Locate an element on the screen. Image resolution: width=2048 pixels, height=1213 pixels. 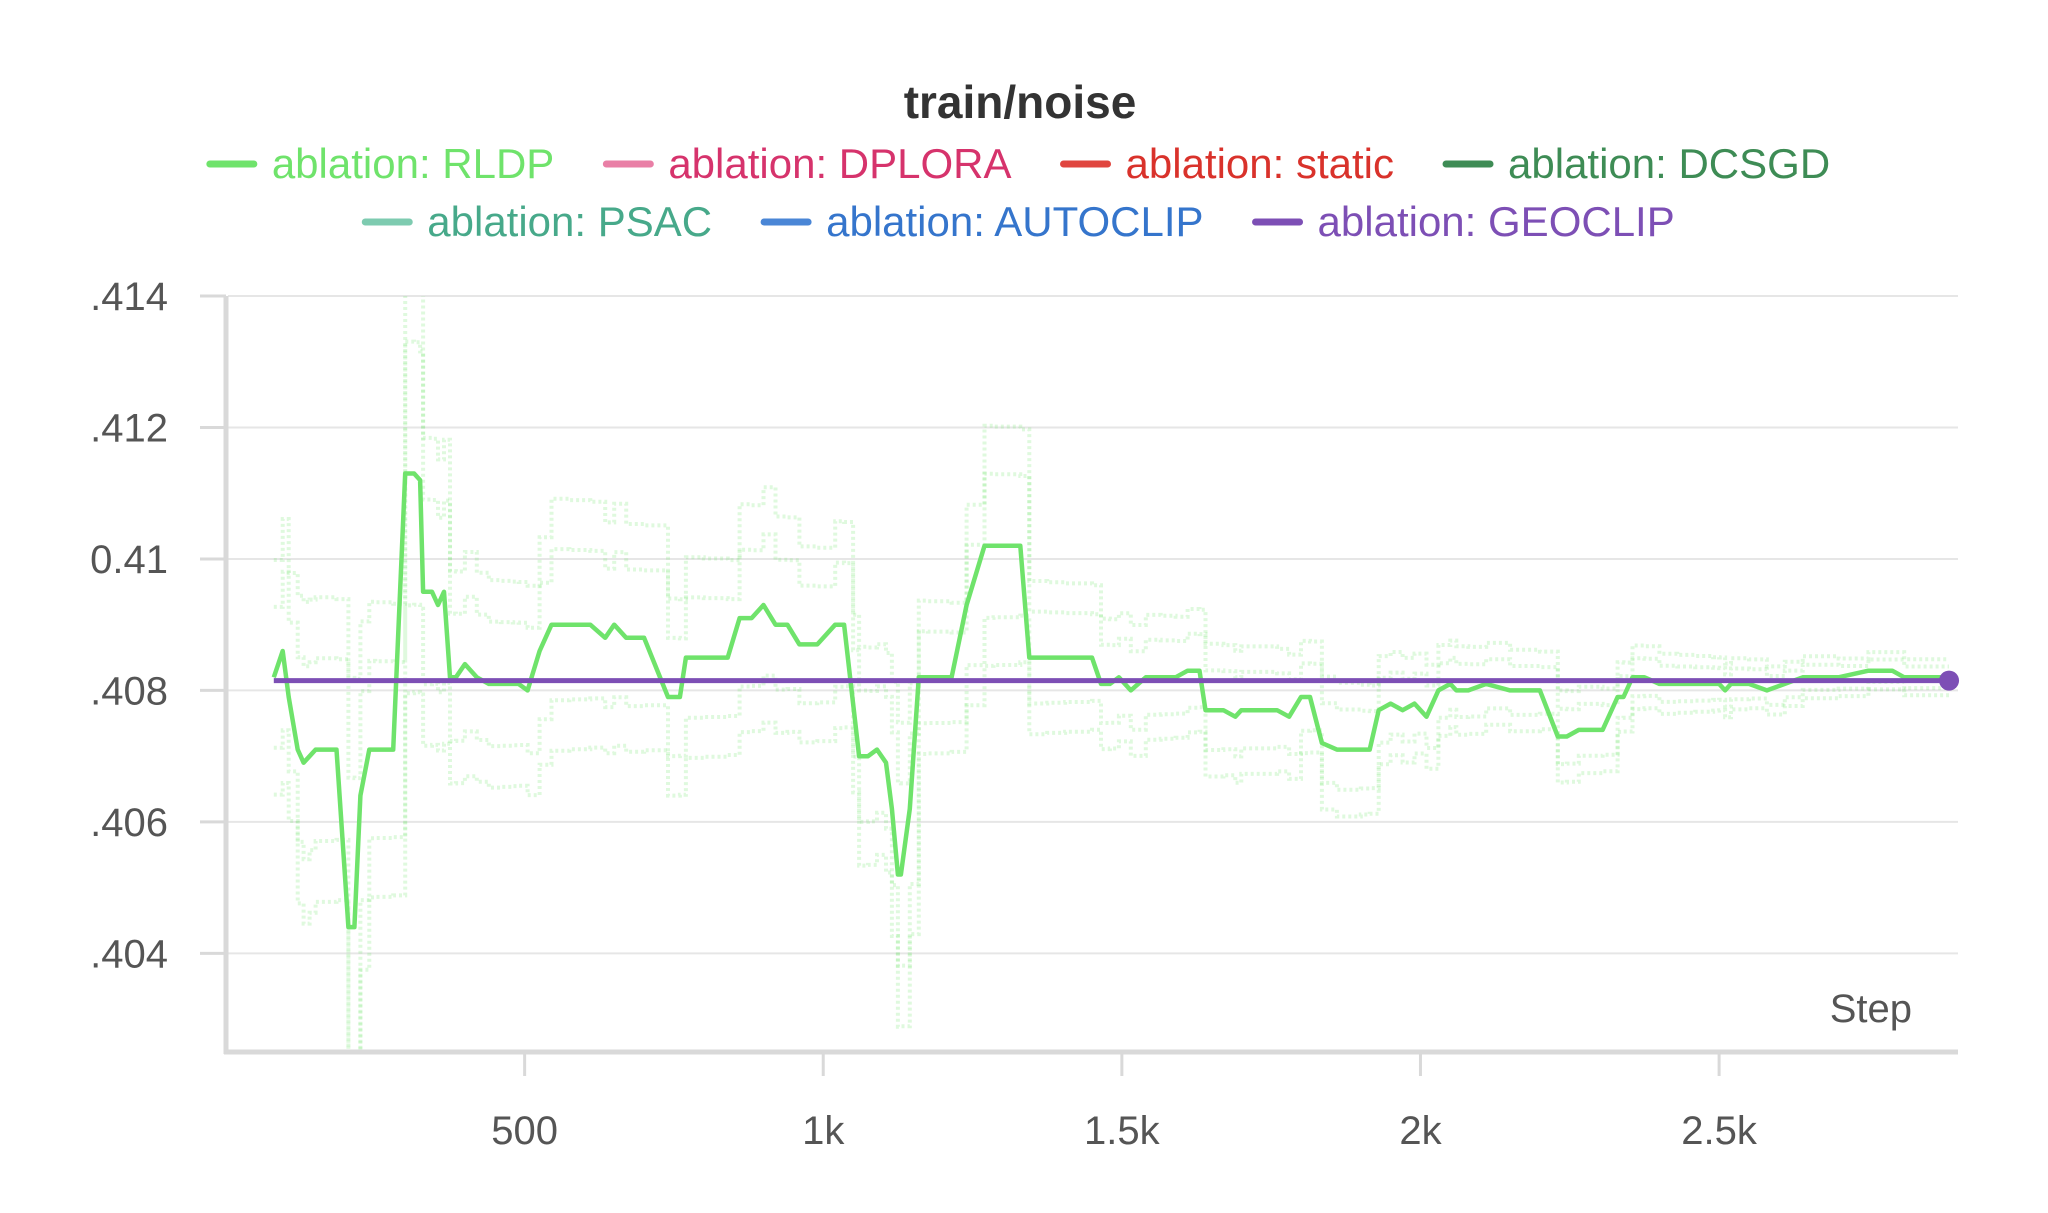
legend-label: ablation: DCSGD is located at coordinates (1669, 163).